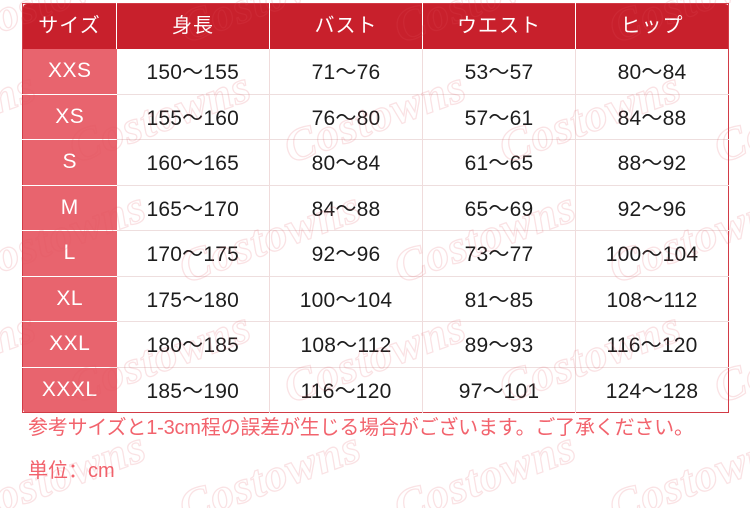  I want to click on cell-hip: 116～120, so click(652, 344).